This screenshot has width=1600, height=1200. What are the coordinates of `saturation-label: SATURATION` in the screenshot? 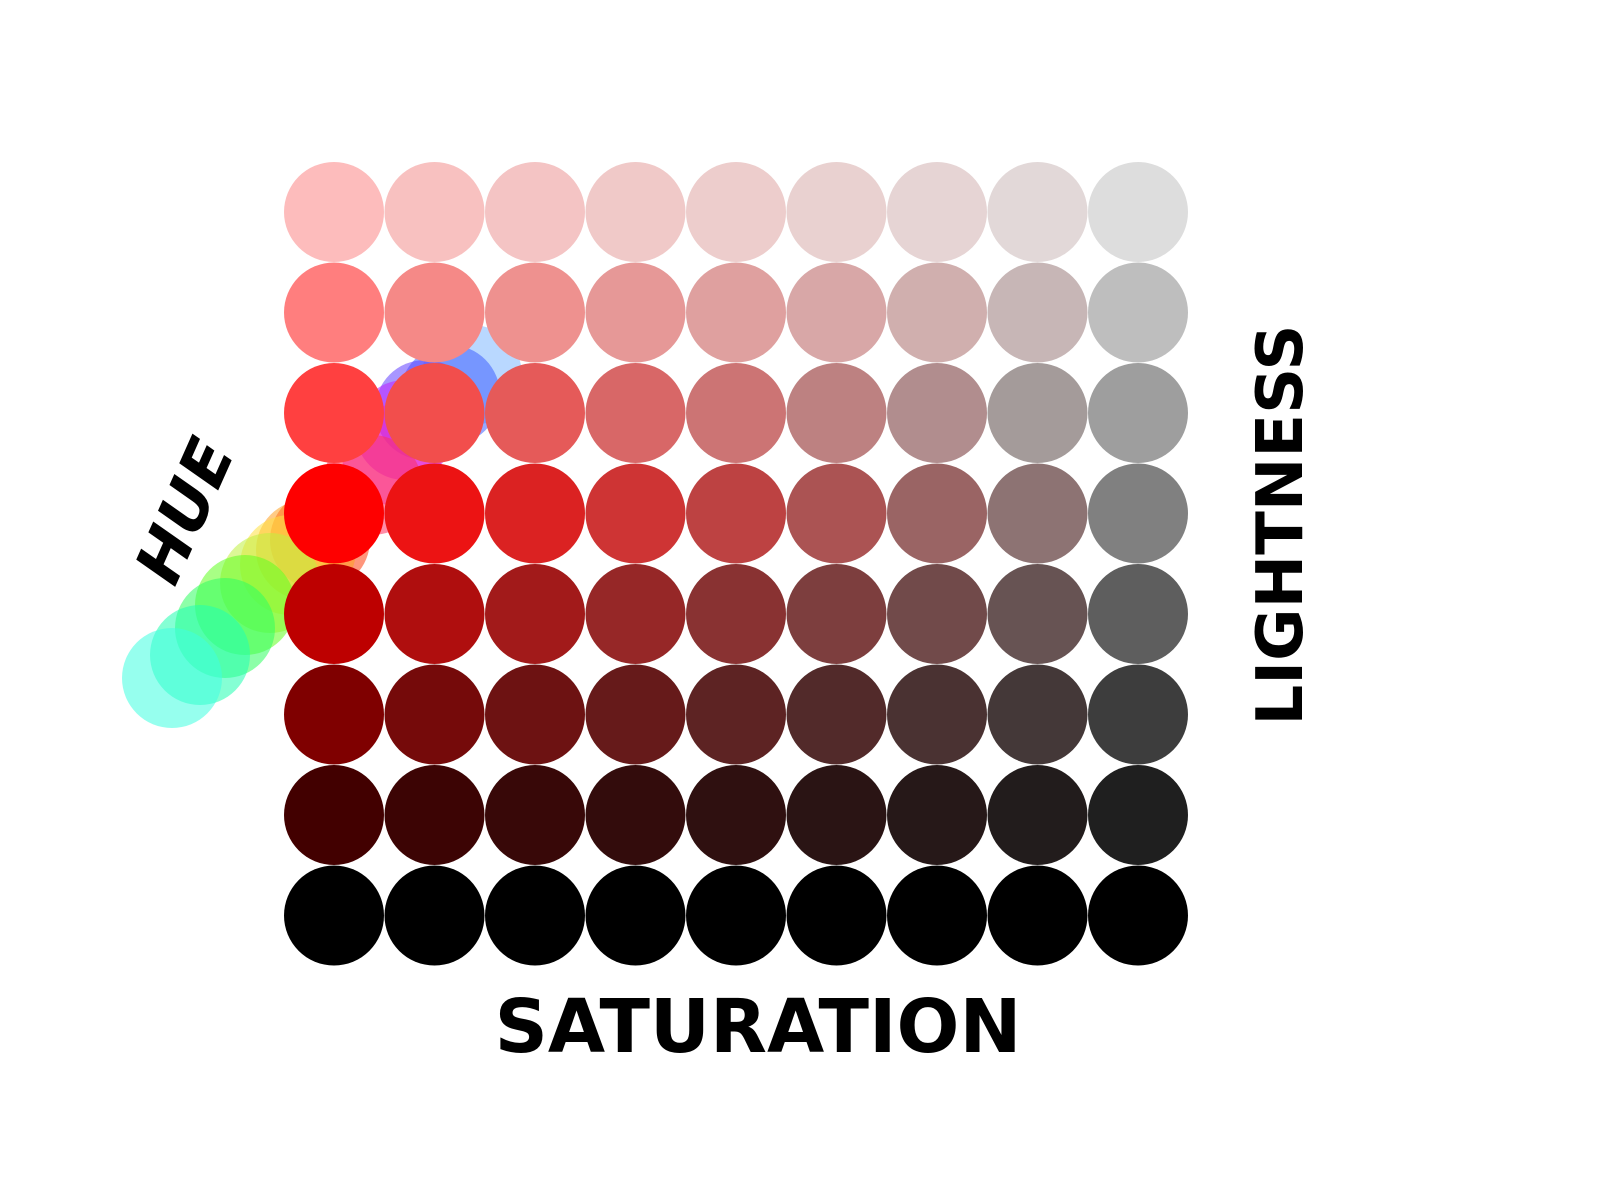 It's located at (758, 1027).